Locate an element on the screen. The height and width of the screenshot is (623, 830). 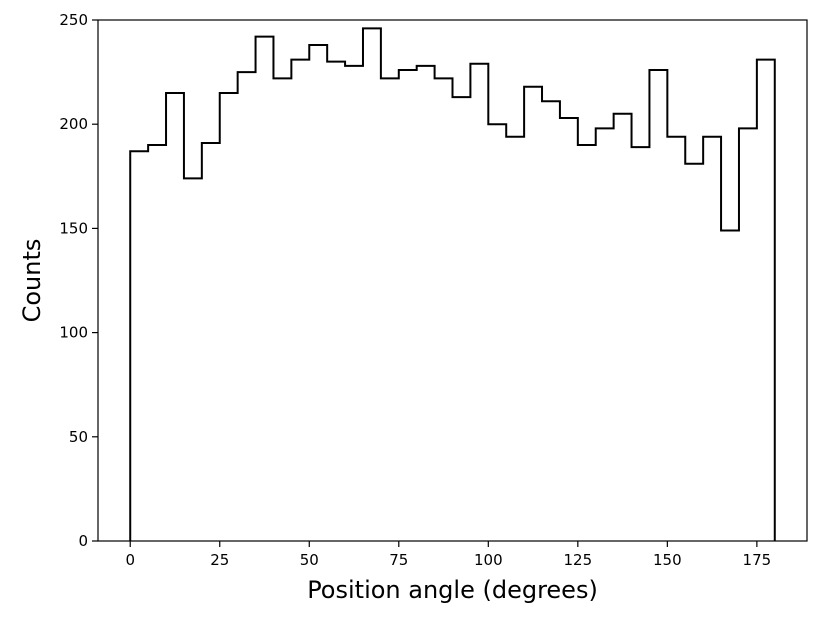
x-axis: 0 25 50 75 100 125 150 175 is located at coordinates (448, 555).